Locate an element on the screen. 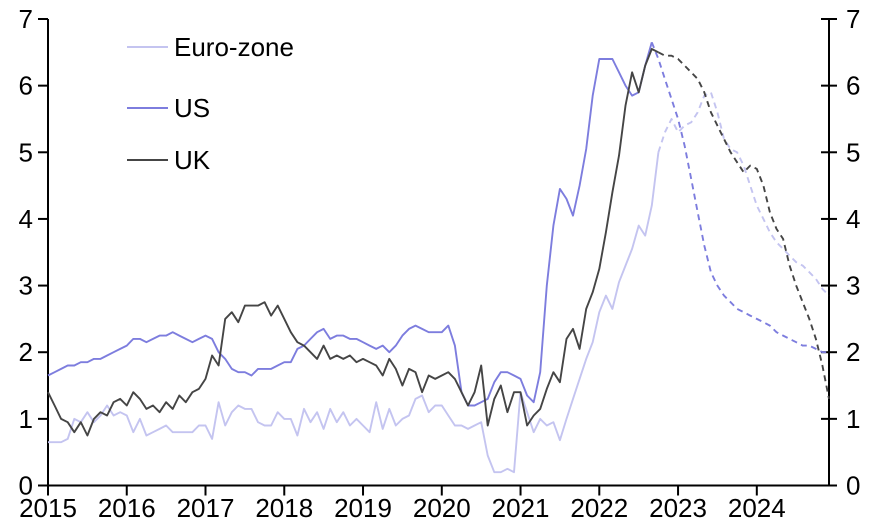  svg-text: 2016 is located at coordinates (127, 508).